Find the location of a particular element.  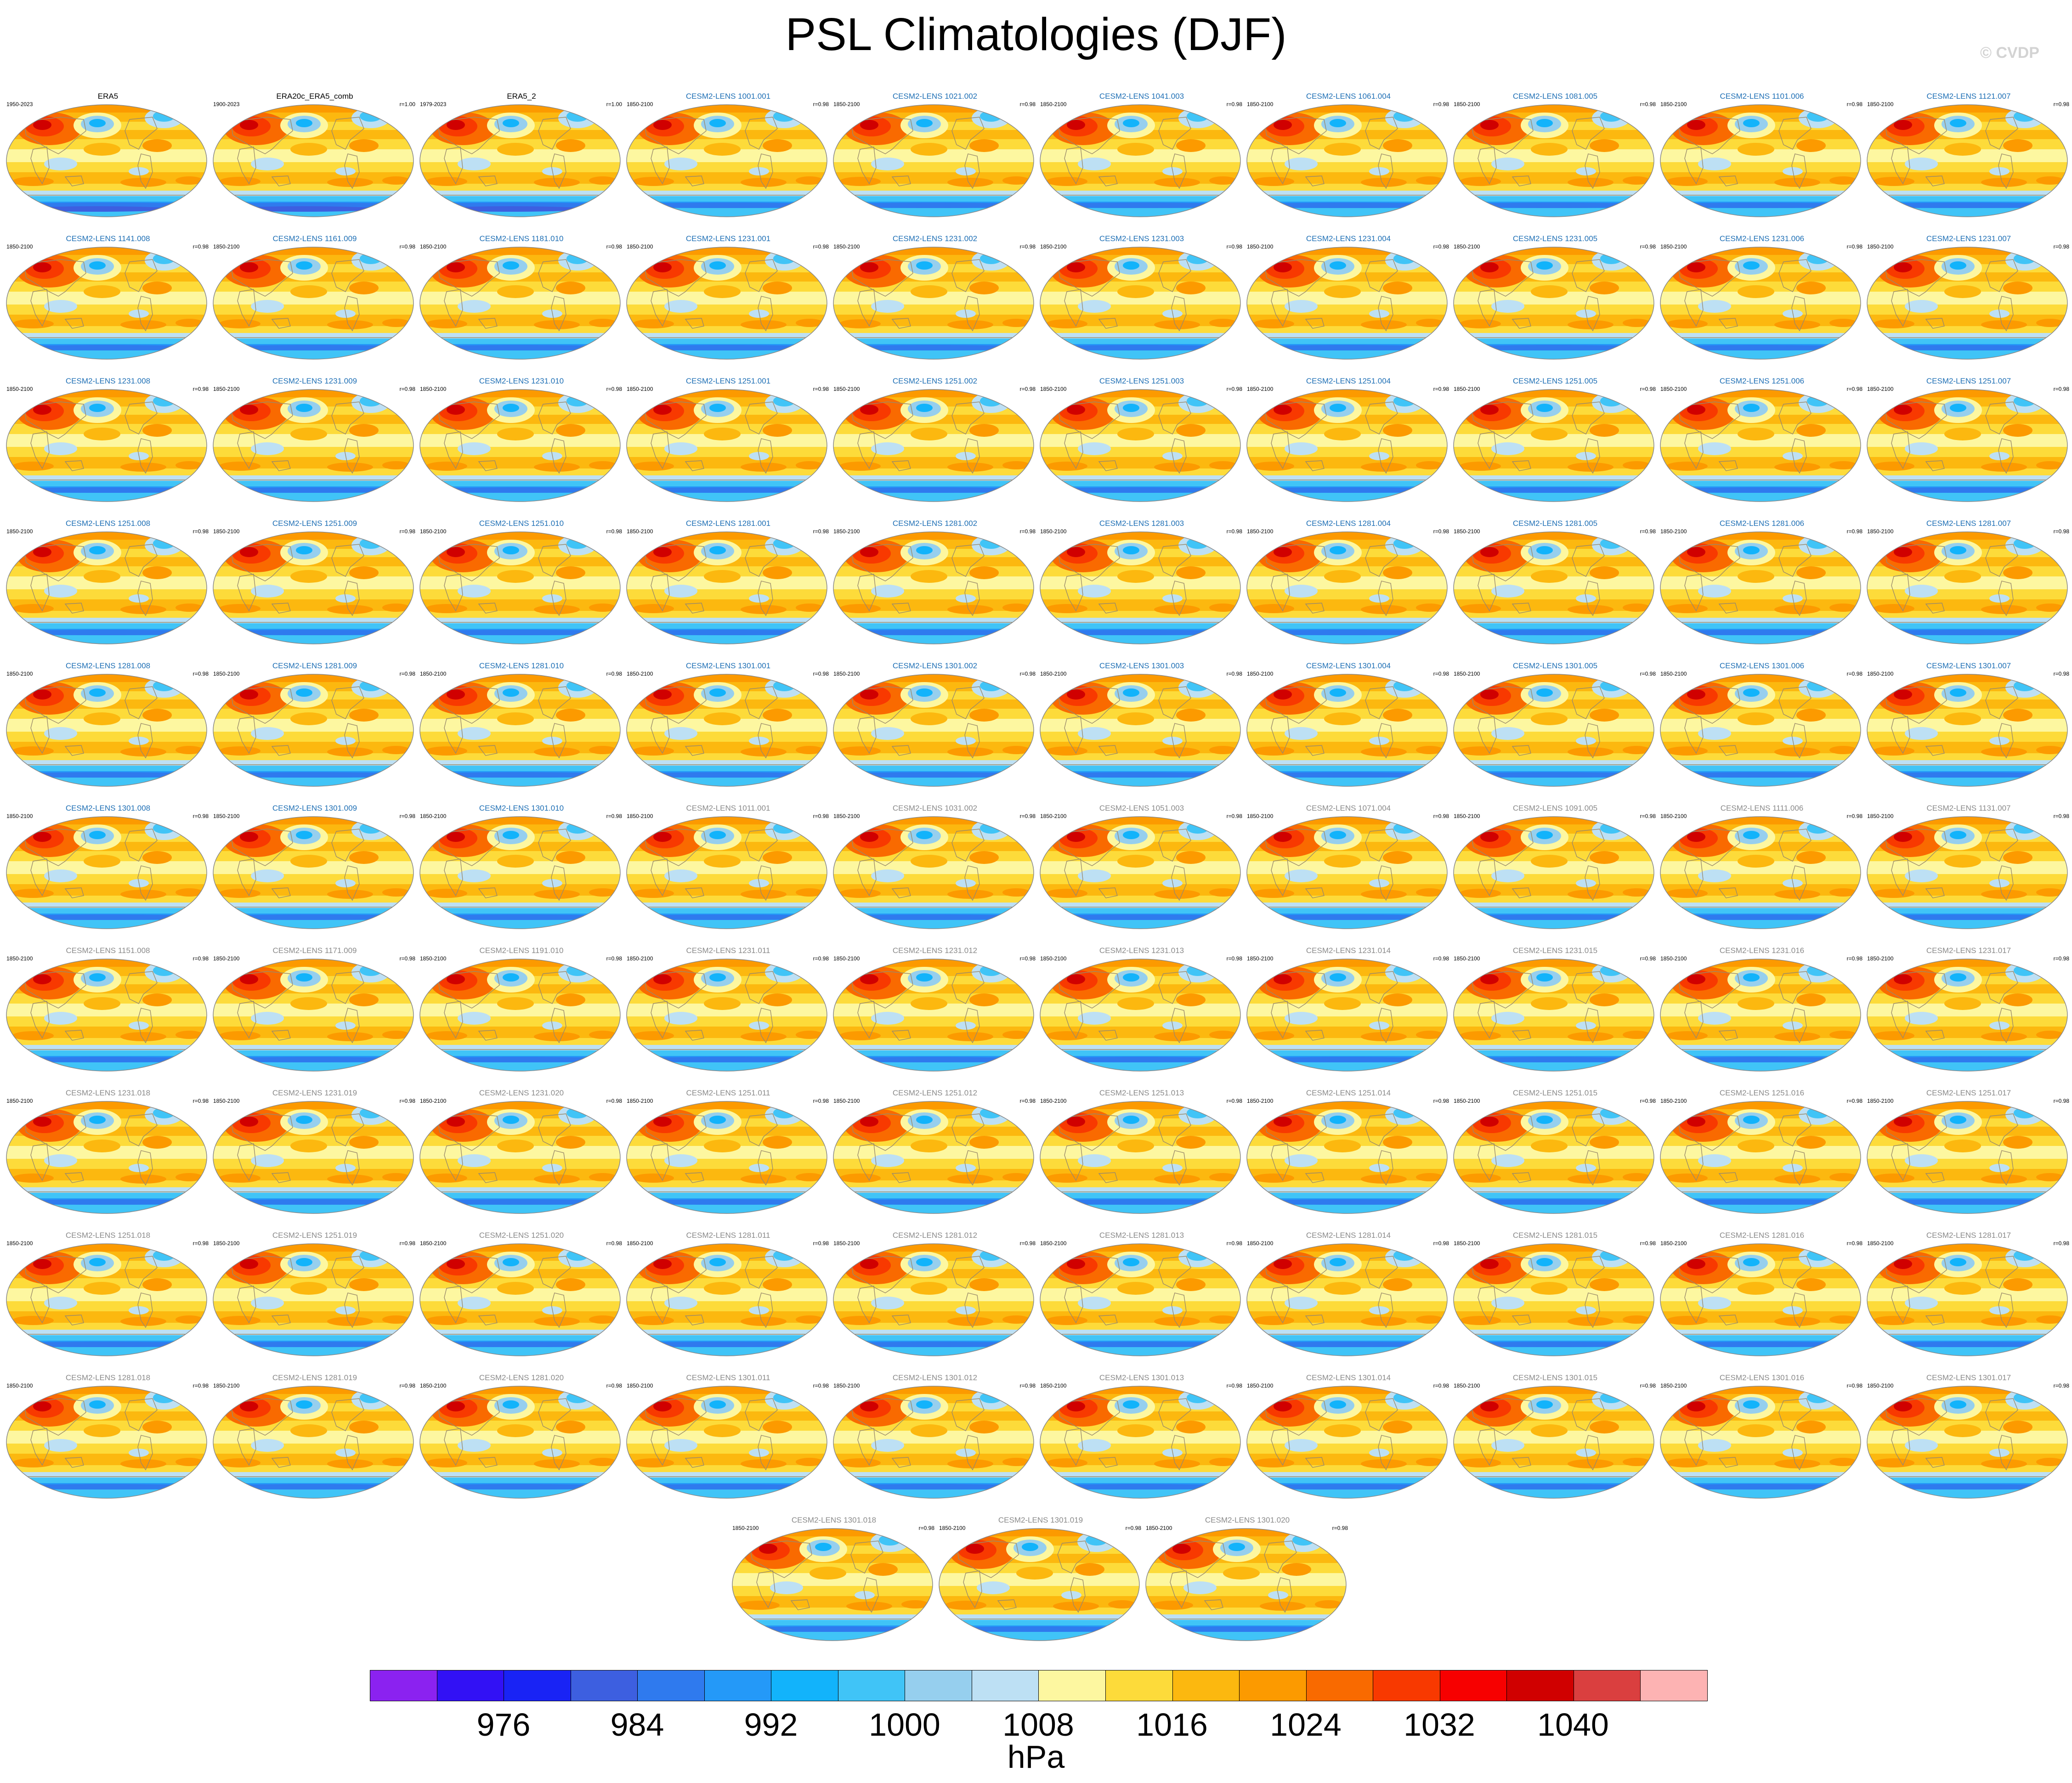

panel-title: CESM2-LENS 1281.009 is located at coordinates (314, 665).